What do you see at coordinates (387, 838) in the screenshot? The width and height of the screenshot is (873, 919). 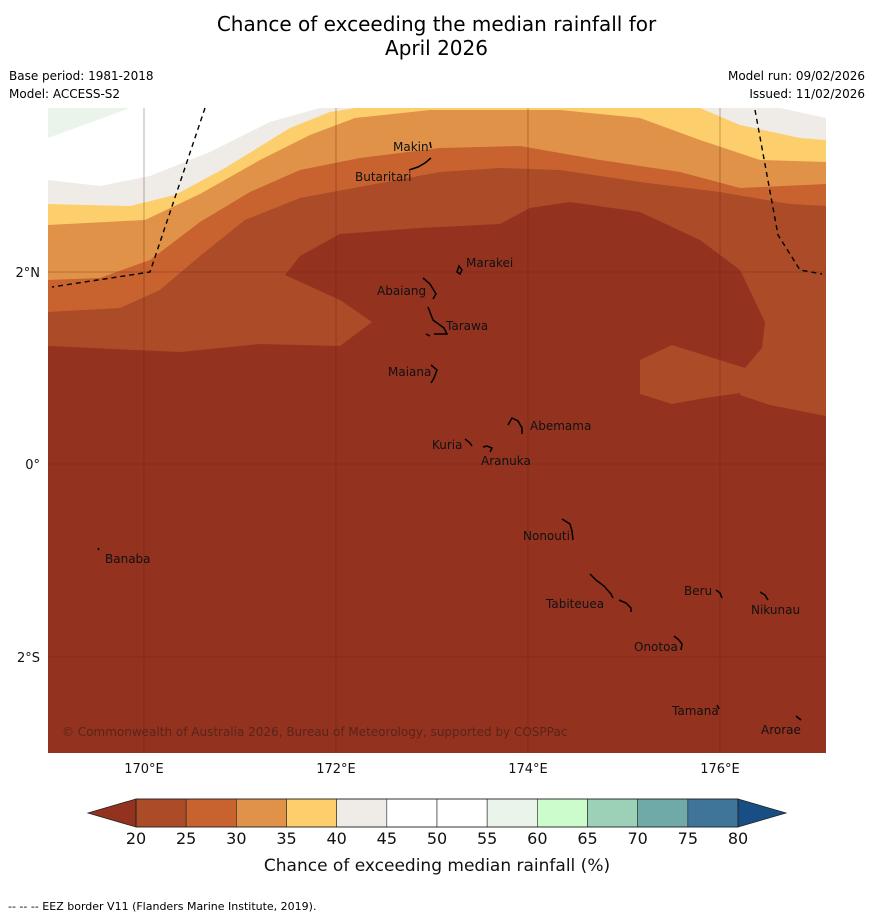 I see `colorbar-tick-45: 45` at bounding box center [387, 838].